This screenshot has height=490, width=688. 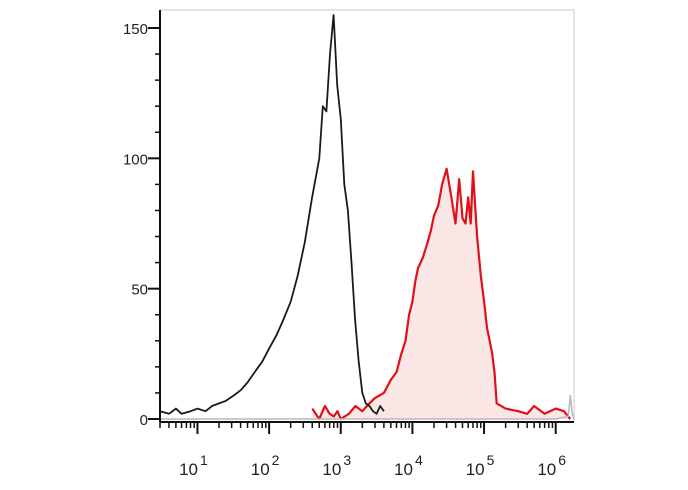 I want to click on x-tick-label: 10 5, so click(x=480, y=465).